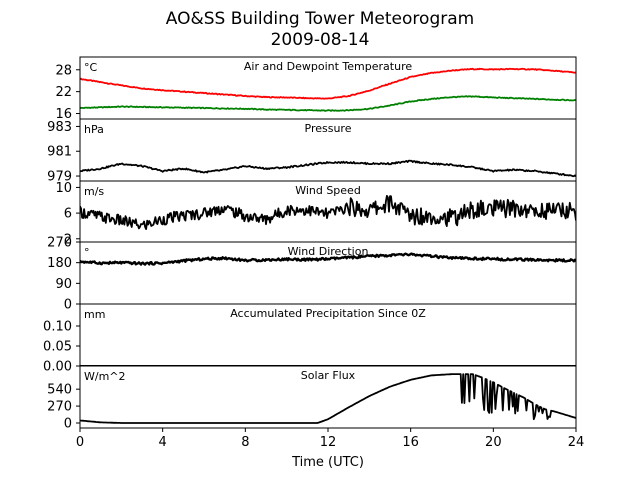  What do you see at coordinates (87, 252) in the screenshot?
I see `unit-label-wdir: °` at bounding box center [87, 252].